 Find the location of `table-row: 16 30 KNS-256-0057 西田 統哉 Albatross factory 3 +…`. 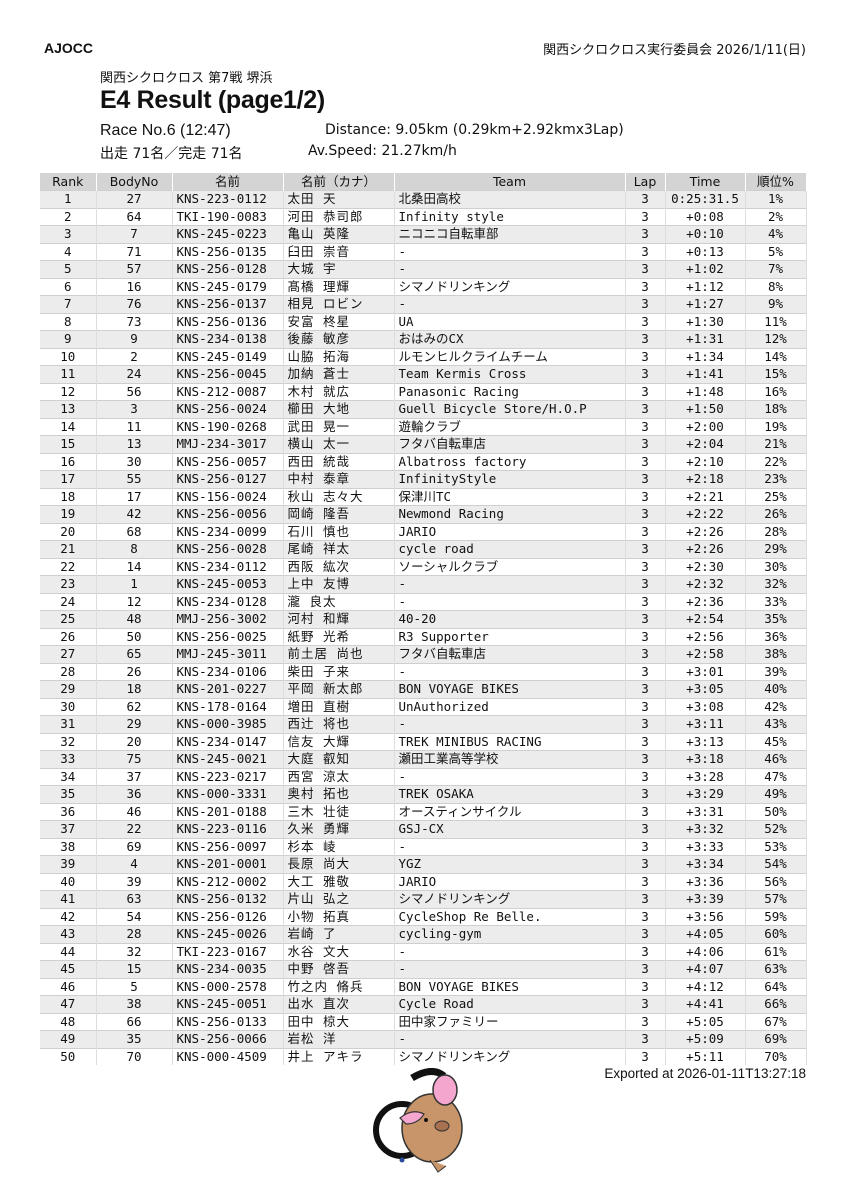

table-row: 16 30 KNS-256-0057 西田 統哉 Albatross factory 3 +… is located at coordinates (423, 461).